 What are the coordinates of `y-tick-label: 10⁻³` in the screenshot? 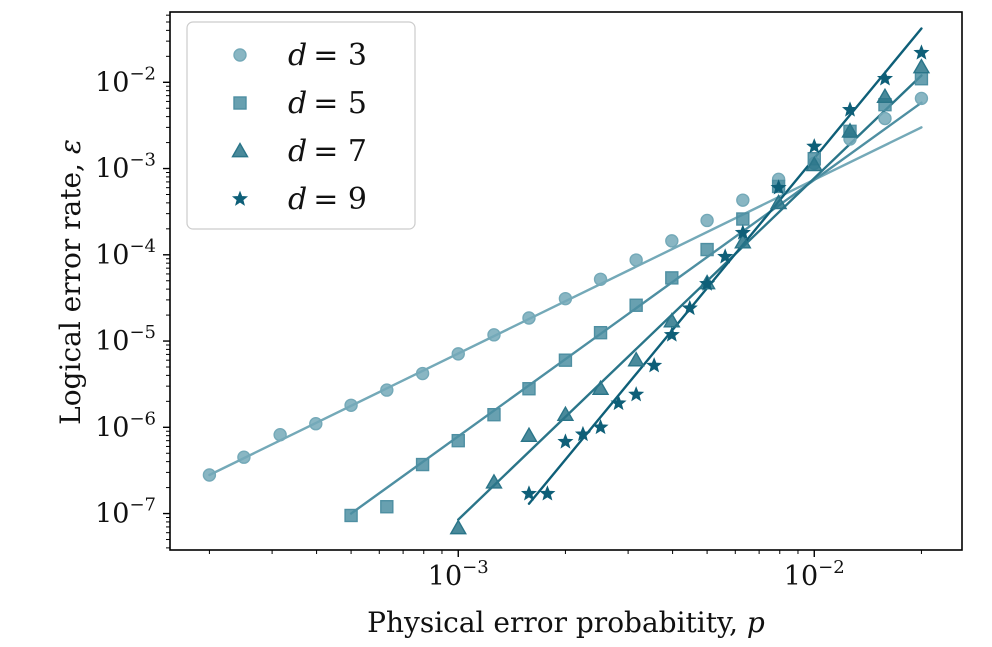 It's located at (125, 167).